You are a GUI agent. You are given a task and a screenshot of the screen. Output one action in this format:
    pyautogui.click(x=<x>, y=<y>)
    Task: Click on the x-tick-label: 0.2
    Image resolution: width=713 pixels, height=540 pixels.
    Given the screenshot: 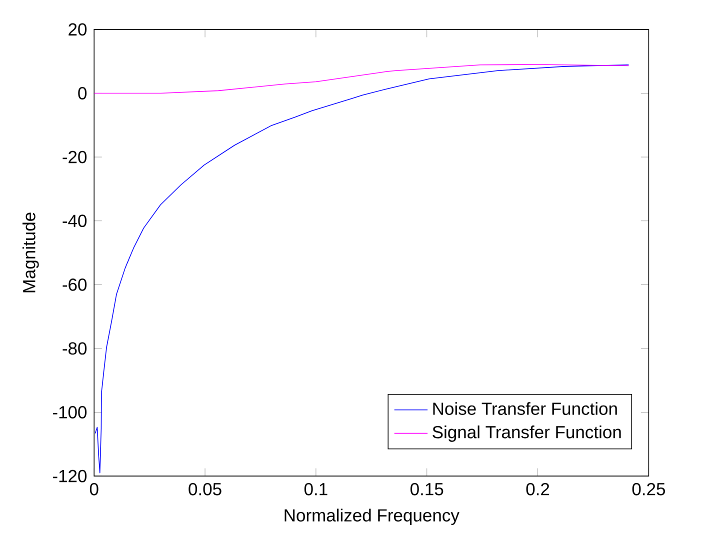 What is the action you would take?
    pyautogui.click(x=538, y=489)
    